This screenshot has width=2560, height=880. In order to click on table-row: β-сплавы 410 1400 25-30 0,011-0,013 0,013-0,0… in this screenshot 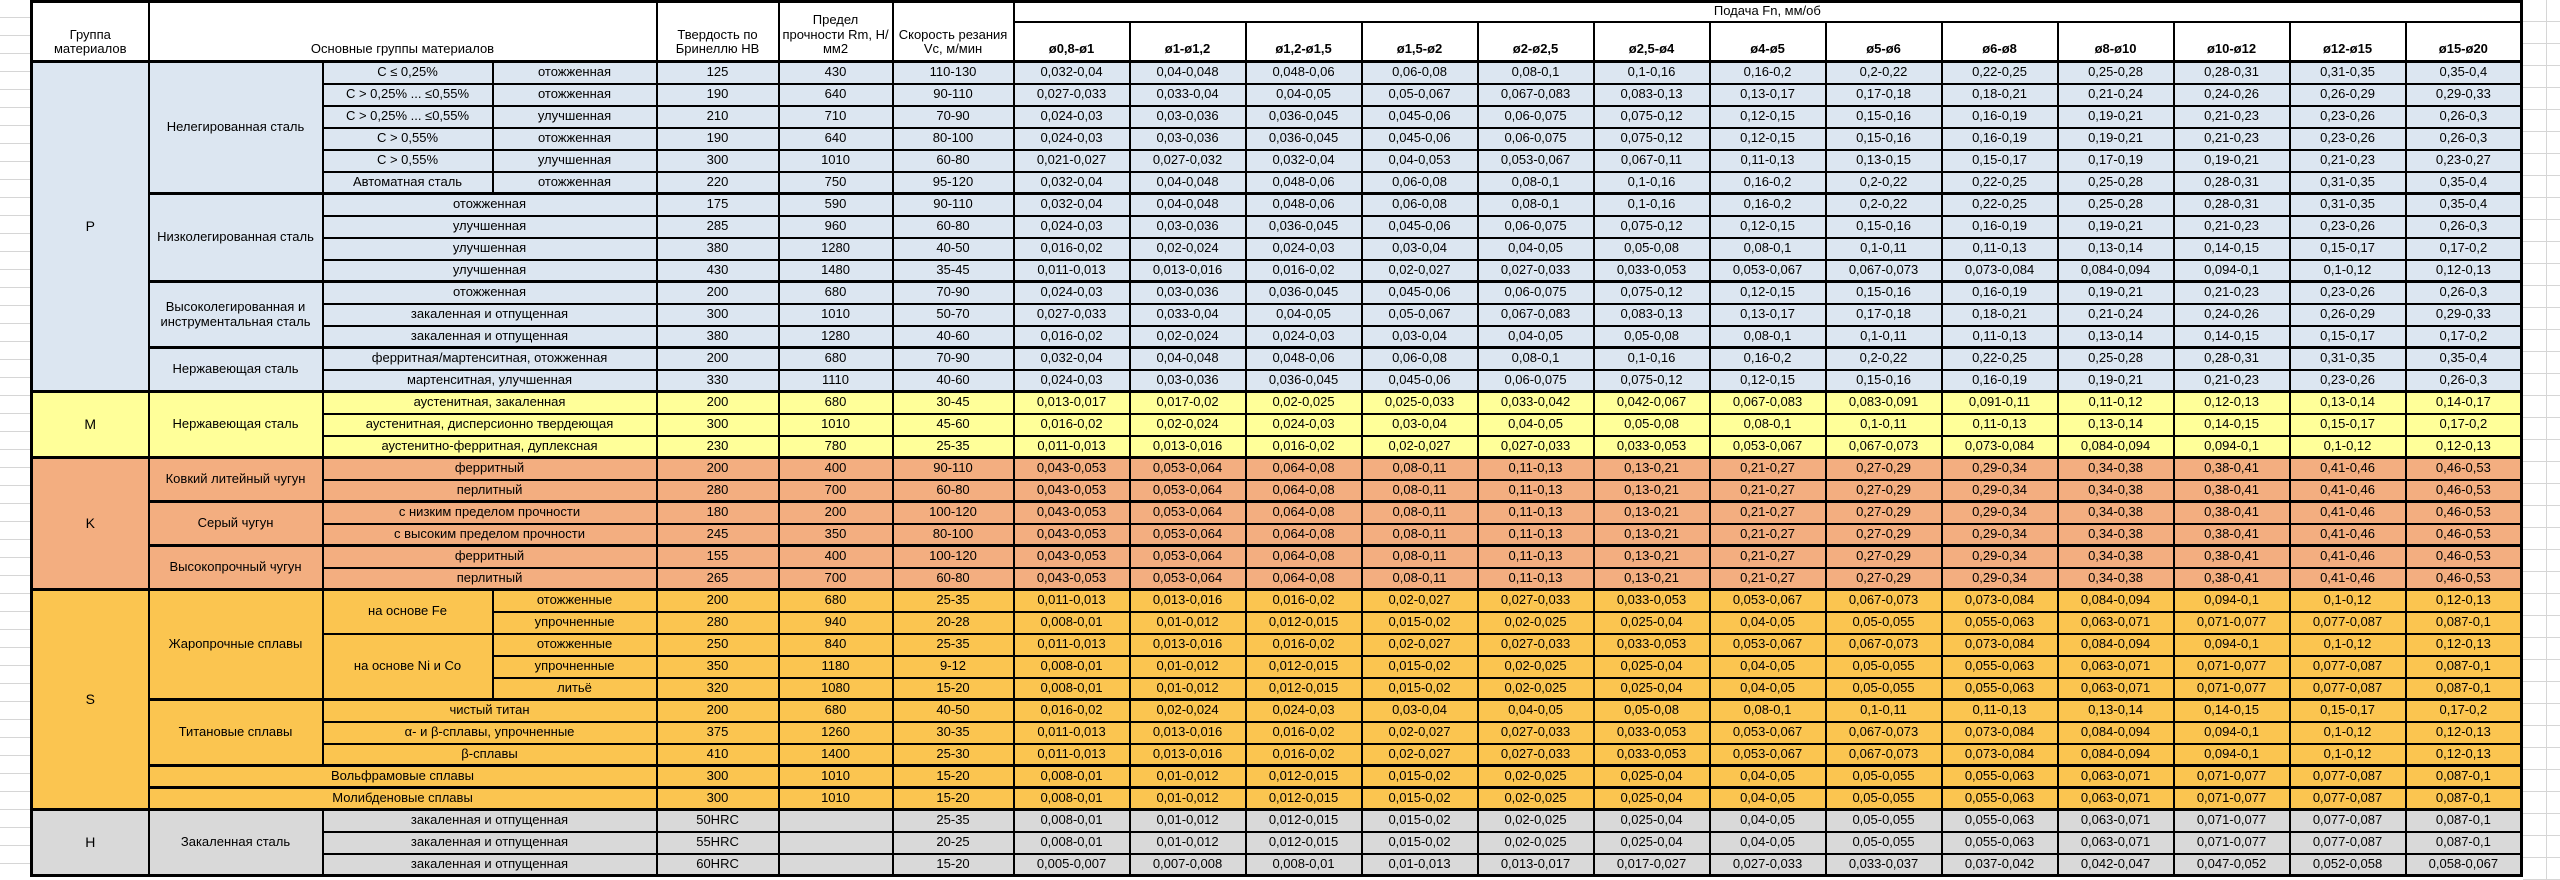, I will do `click(1277, 754)`.